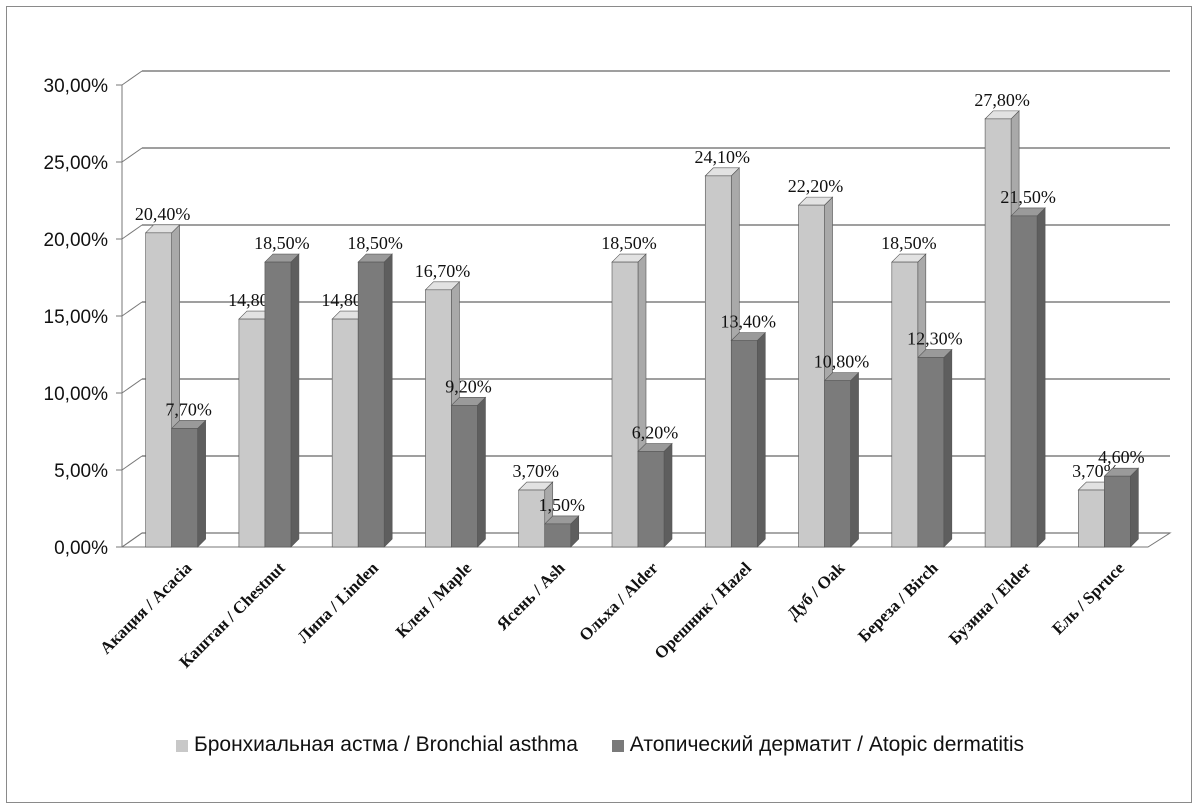 This screenshot has height=811, width=1200. What do you see at coordinates (76, 240) in the screenshot?
I see `y-tick-label: 20,00%` at bounding box center [76, 240].